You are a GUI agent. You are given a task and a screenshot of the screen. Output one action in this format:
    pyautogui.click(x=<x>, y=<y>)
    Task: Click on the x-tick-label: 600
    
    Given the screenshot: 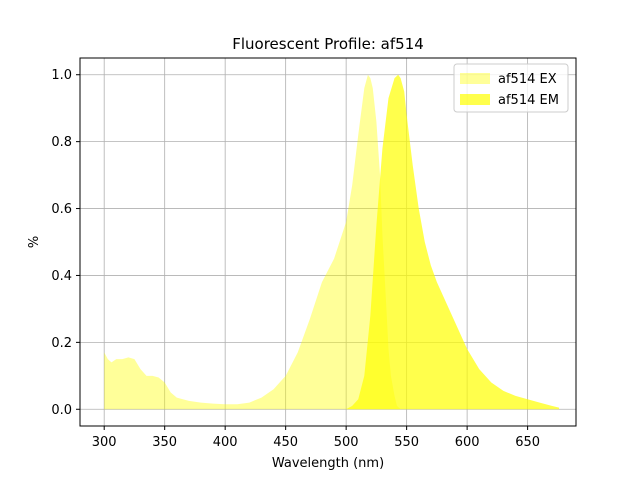 What is the action you would take?
    pyautogui.click(x=467, y=442)
    